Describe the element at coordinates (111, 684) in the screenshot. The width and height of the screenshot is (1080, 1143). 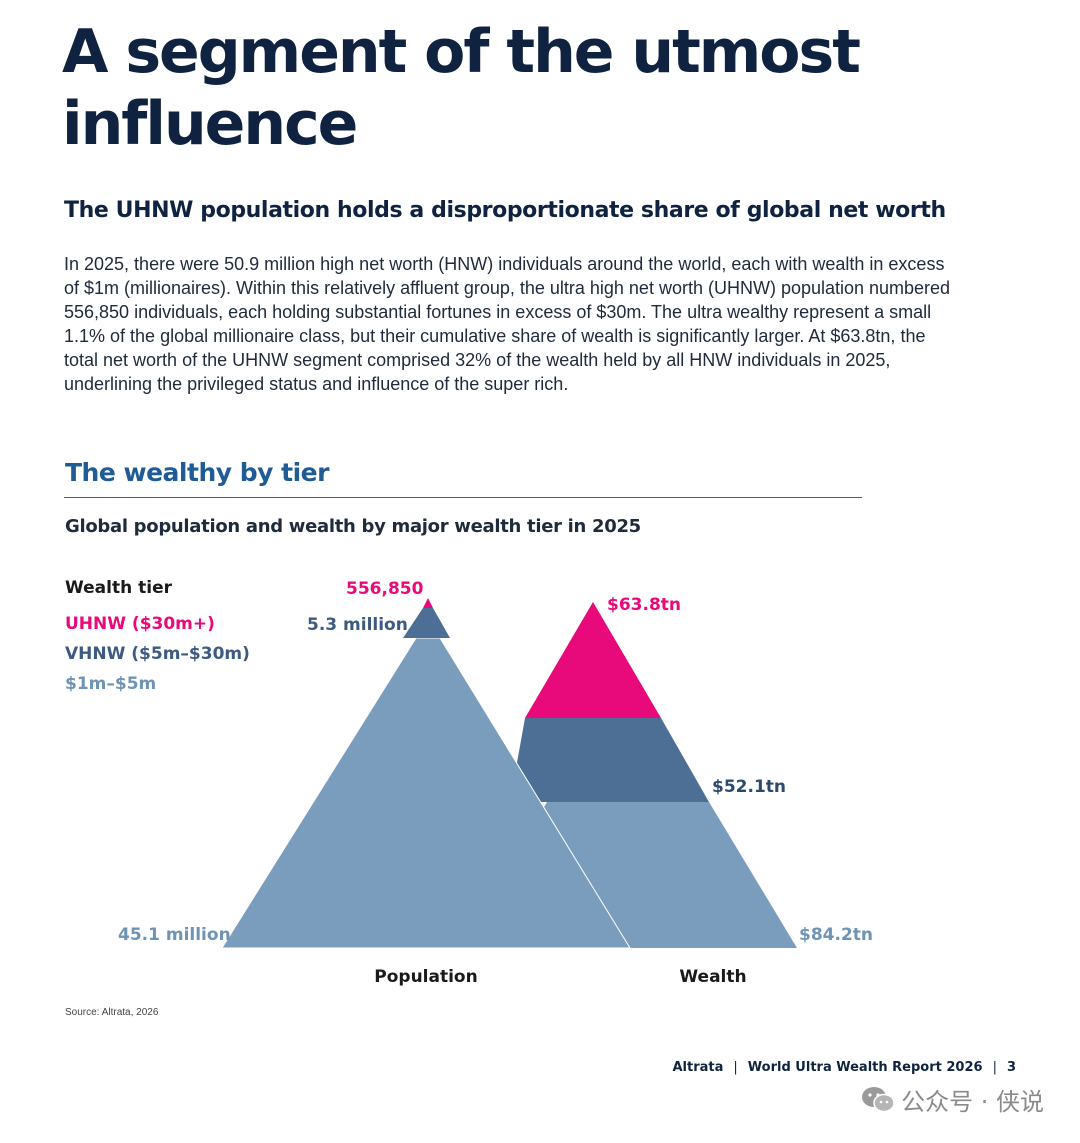
I see `legend-item-base: $1m–$5m` at that location.